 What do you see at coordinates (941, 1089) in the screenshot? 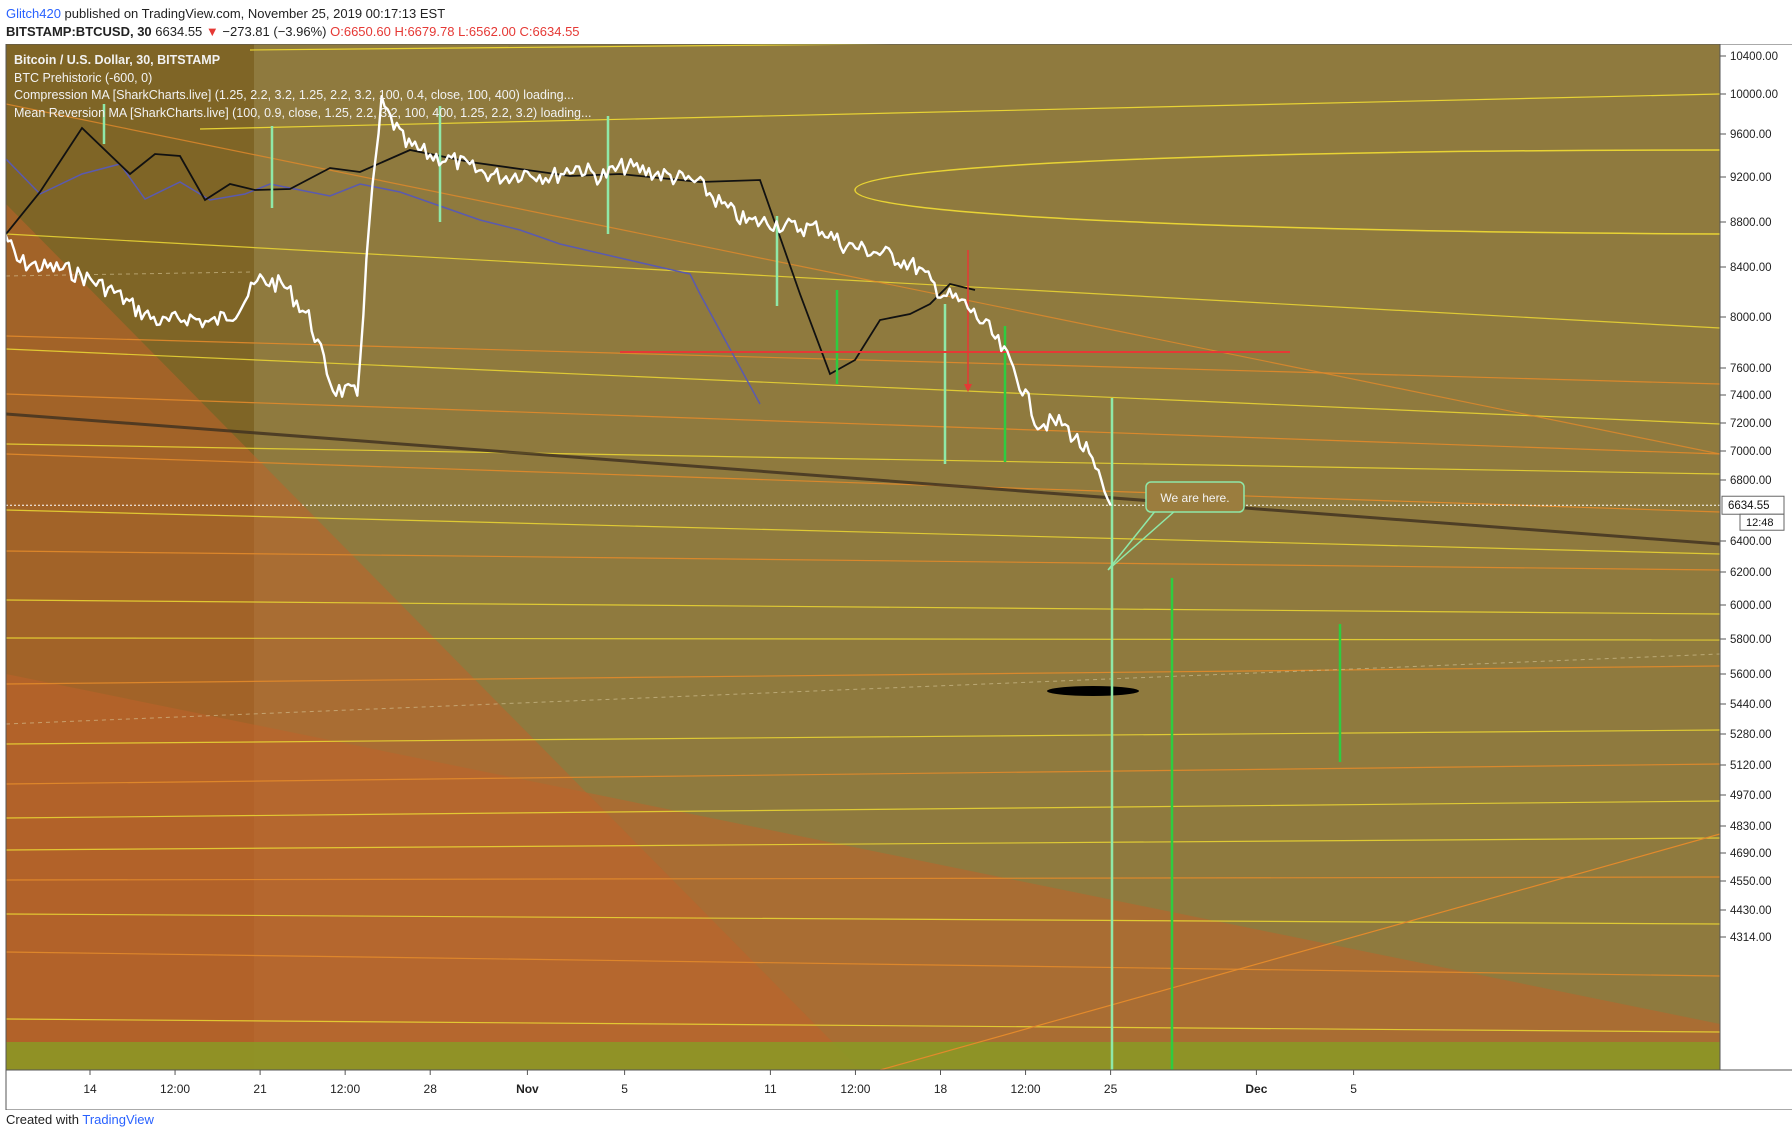
I see `x-tick-label: 18` at bounding box center [941, 1089].